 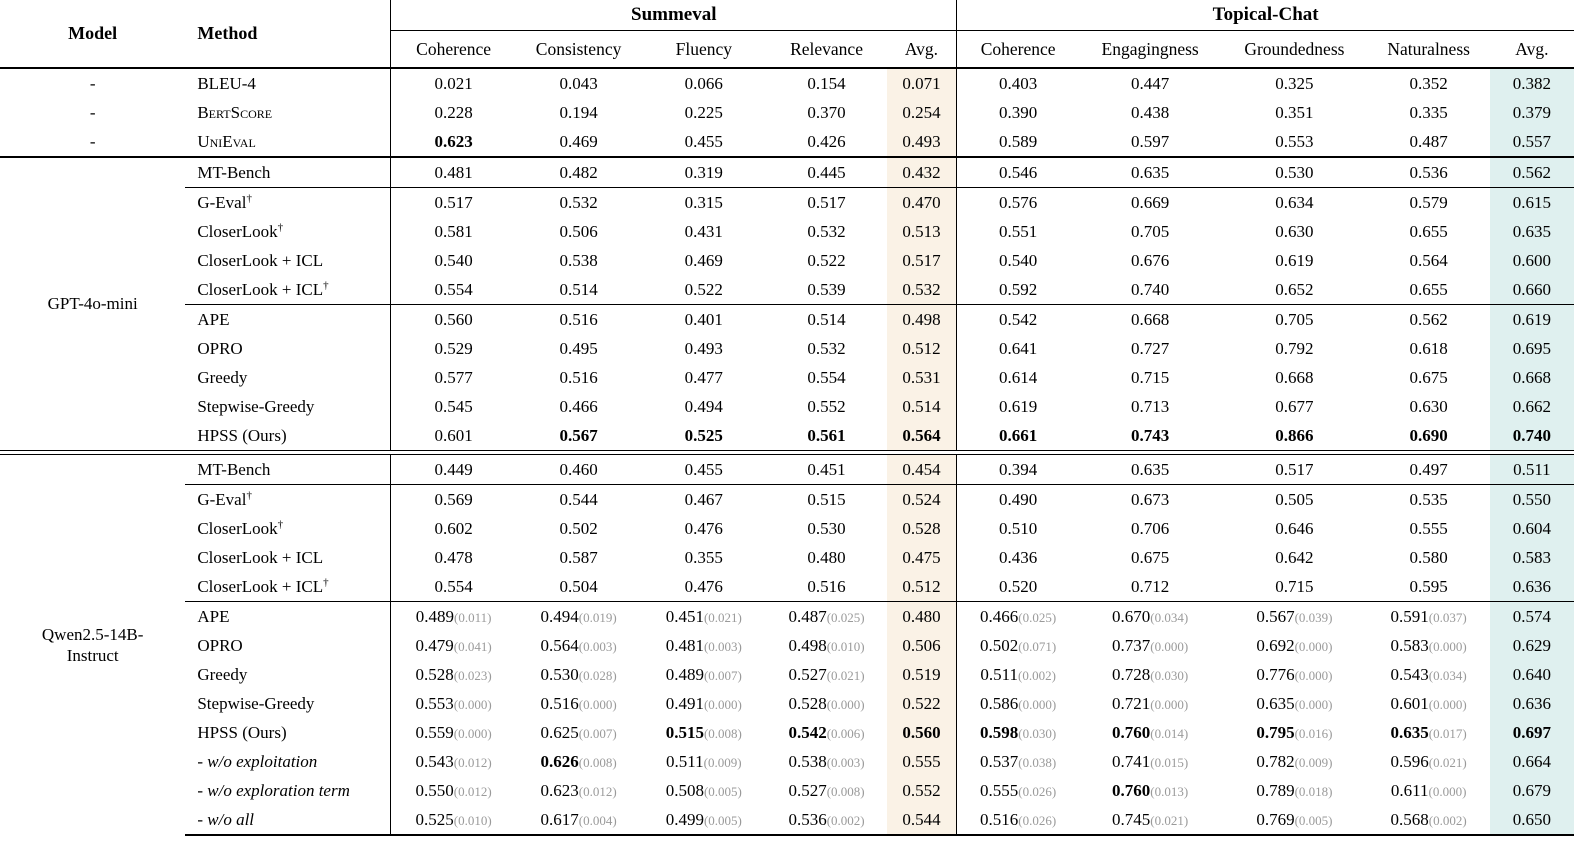 I want to click on metric-value: 0.481, so click(x=453, y=172).